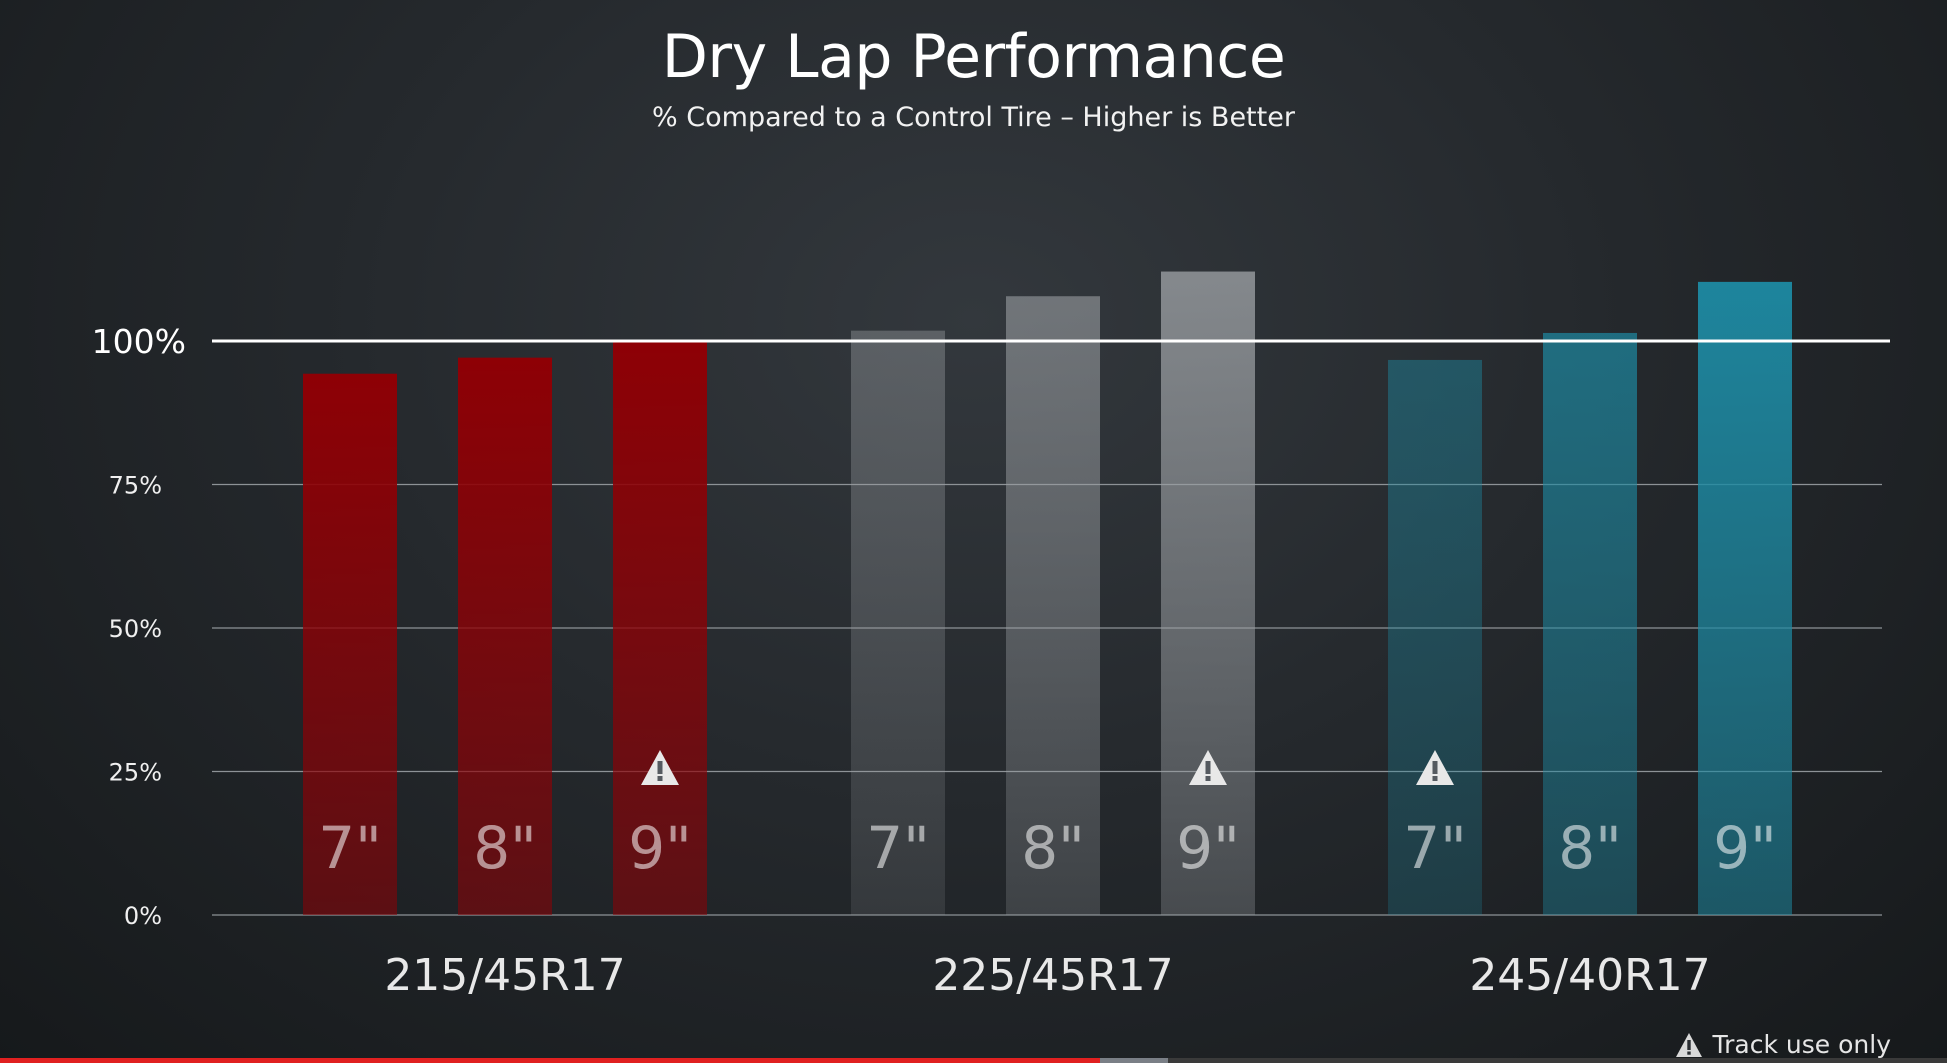 The width and height of the screenshot is (1947, 1063). Describe the element at coordinates (1801, 1044) in the screenshot. I see `track-use-label: Track use only` at that location.